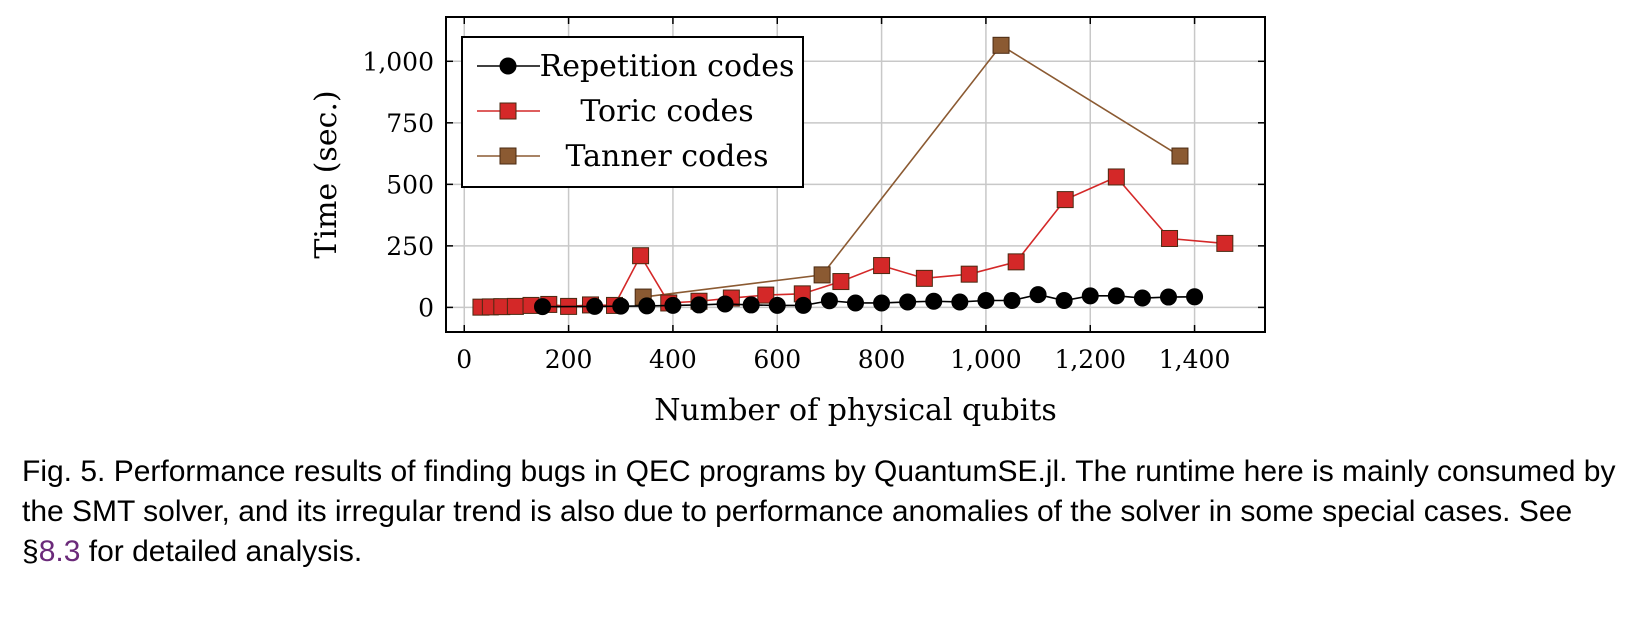 This screenshot has width=1638, height=618. Describe the element at coordinates (464, 359) in the screenshot. I see `x-tick-label: 0` at that location.